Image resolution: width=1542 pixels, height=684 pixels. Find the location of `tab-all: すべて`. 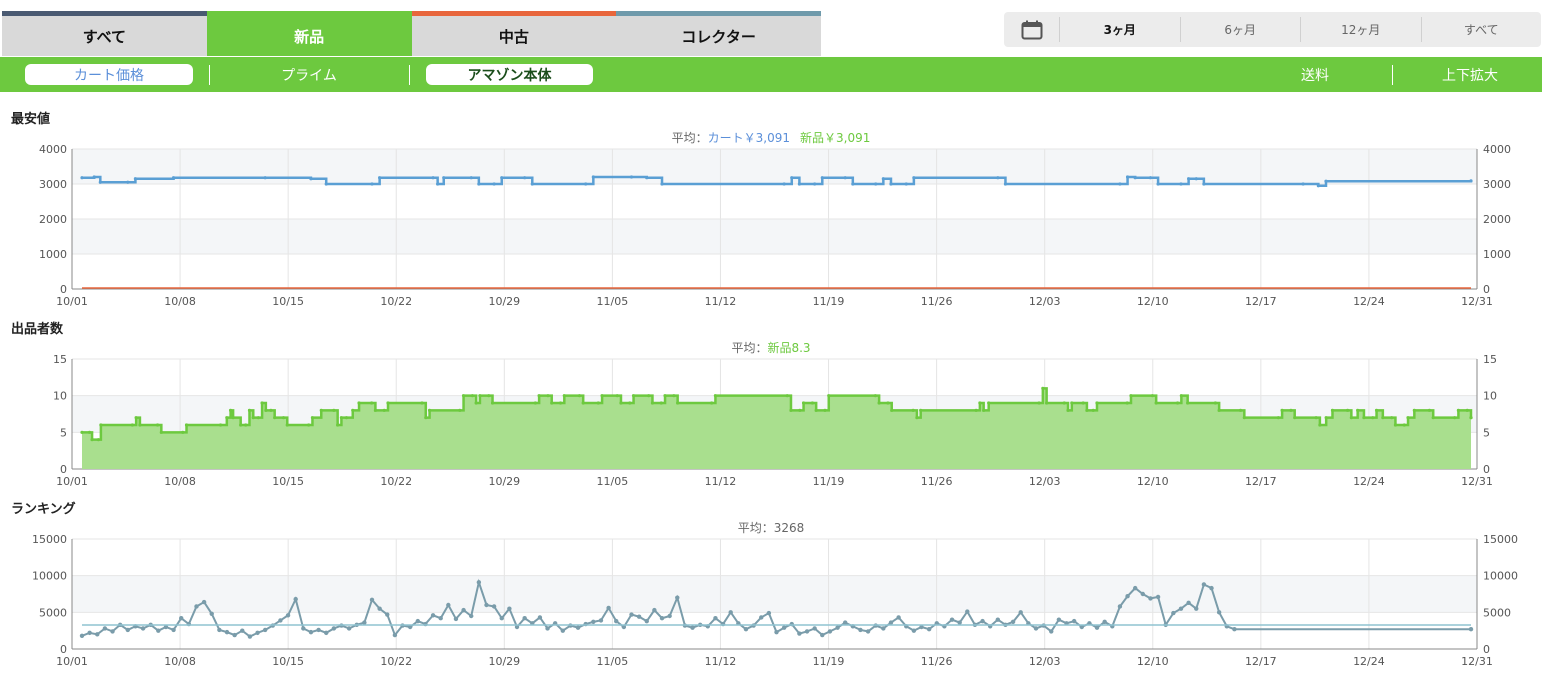

tab-all: すべて is located at coordinates (104, 33).